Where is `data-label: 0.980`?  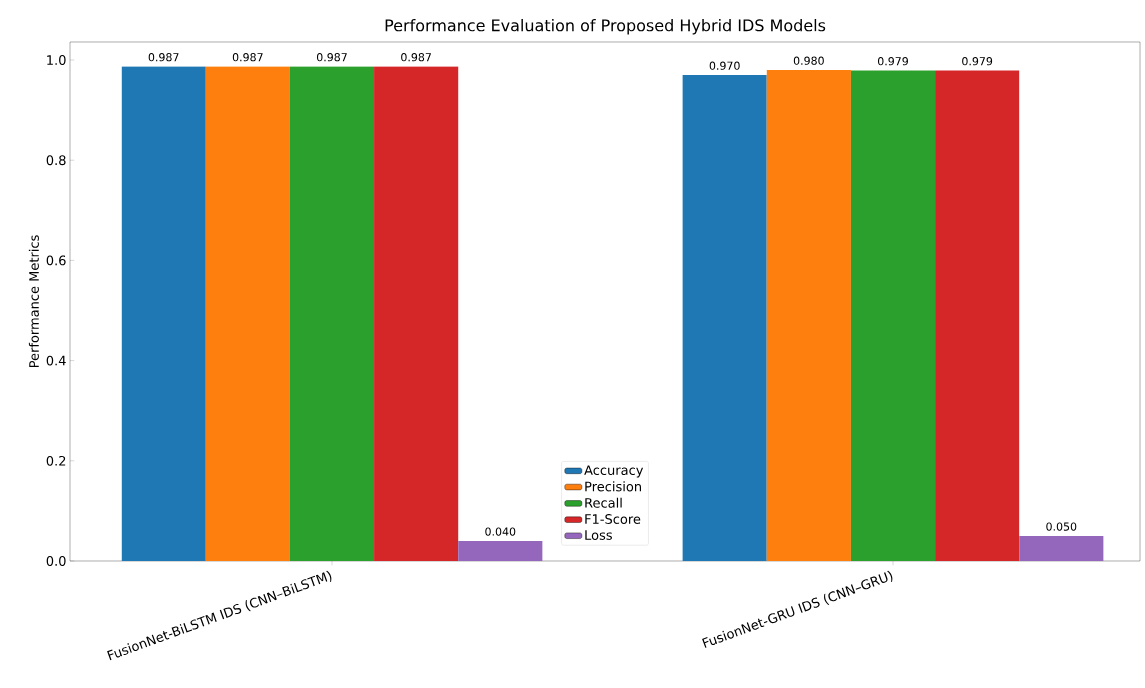 data-label: 0.980 is located at coordinates (808, 60).